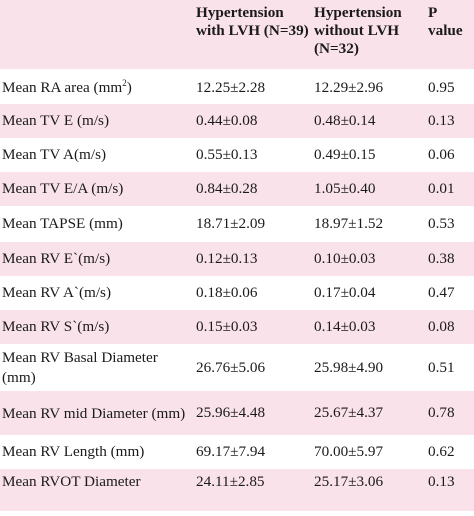 The height and width of the screenshot is (516, 474). I want to click on cell-with-lvh: 12.25±2.28, so click(231, 87).